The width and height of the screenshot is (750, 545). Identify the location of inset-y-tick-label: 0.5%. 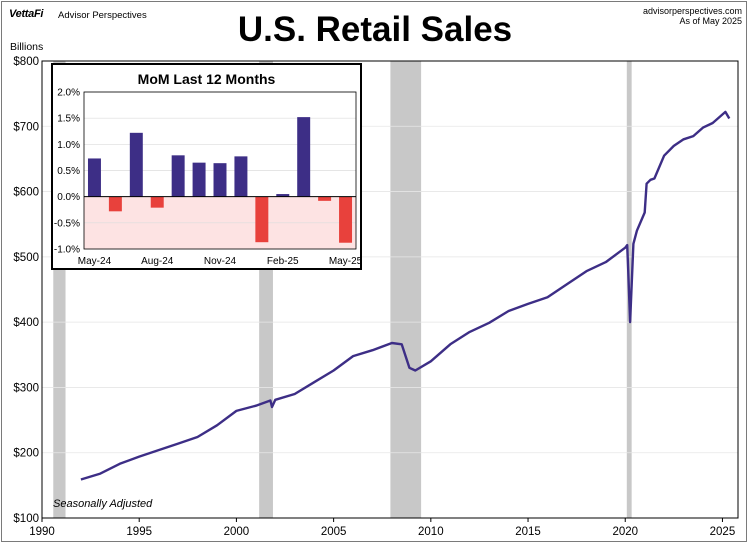
(68, 171).